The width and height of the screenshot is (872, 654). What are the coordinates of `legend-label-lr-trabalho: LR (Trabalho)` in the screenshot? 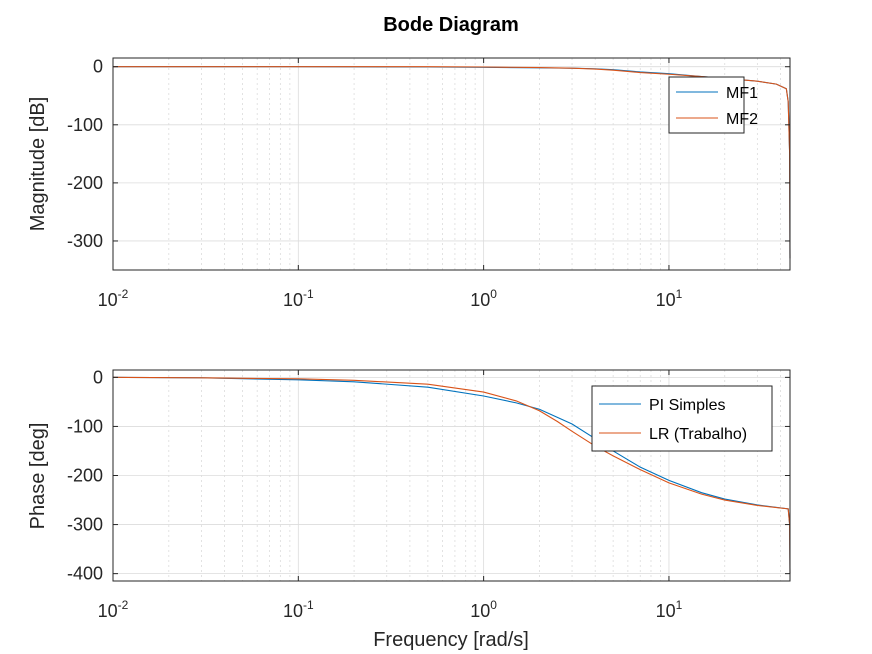 It's located at (698, 434).